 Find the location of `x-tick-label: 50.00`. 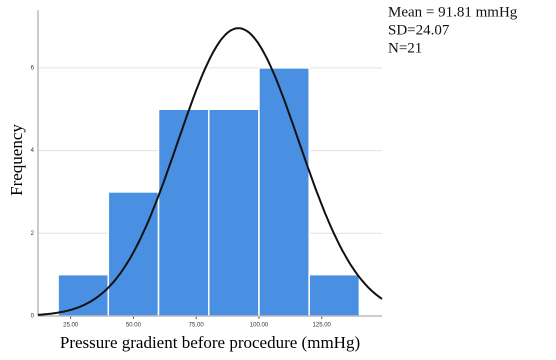

x-tick-label: 50.00 is located at coordinates (134, 326).